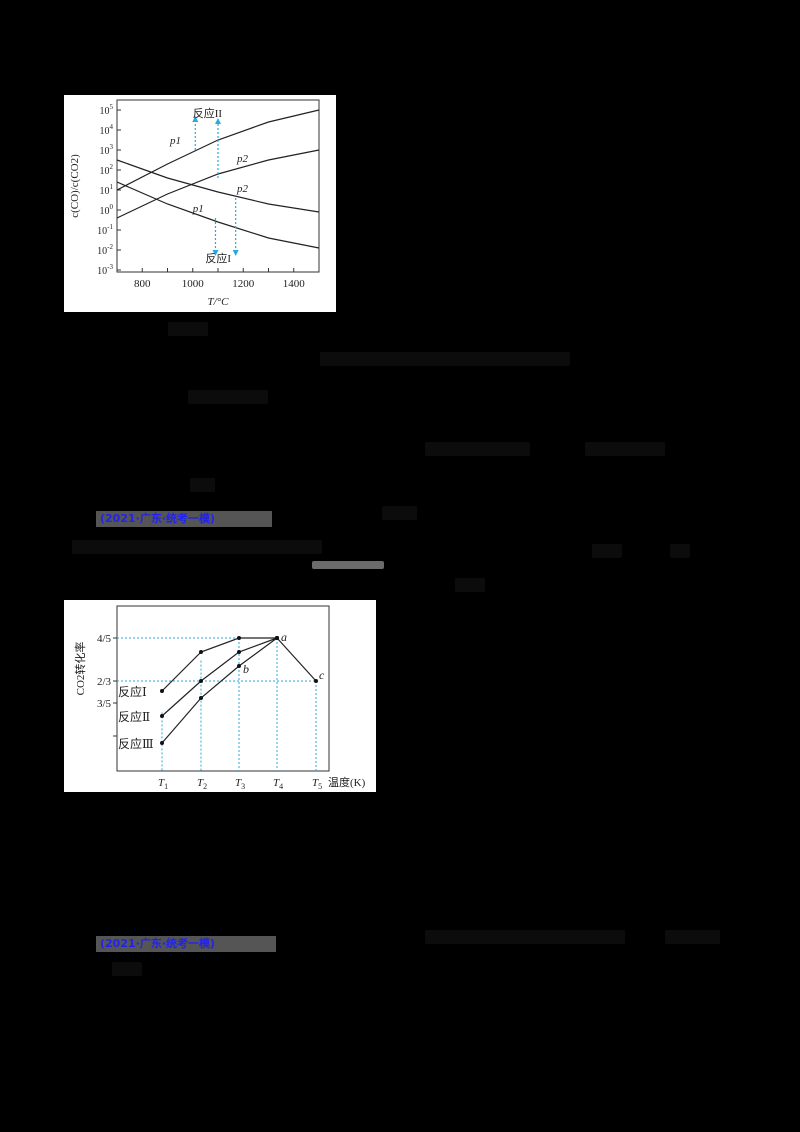  Describe the element at coordinates (348, 565) in the screenshot. I see `underline-blank` at that location.